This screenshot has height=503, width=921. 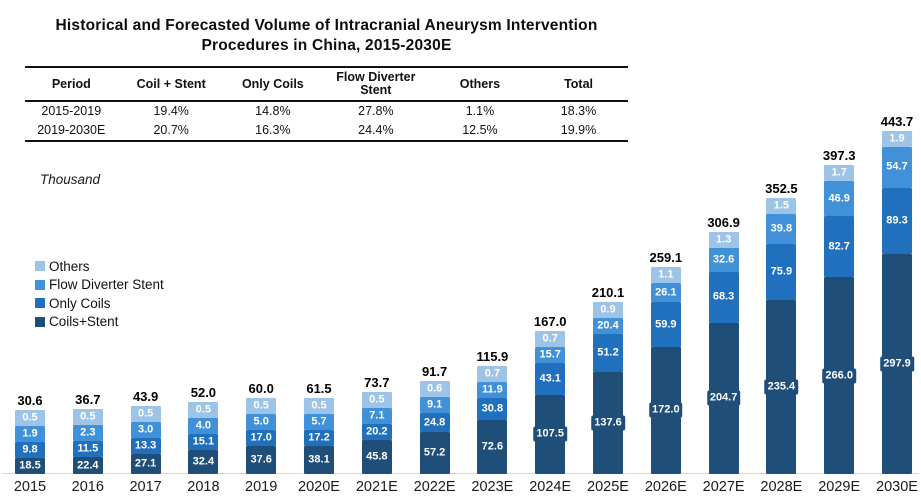 I want to click on table-cell: 2015-2019, so click(x=71, y=111).